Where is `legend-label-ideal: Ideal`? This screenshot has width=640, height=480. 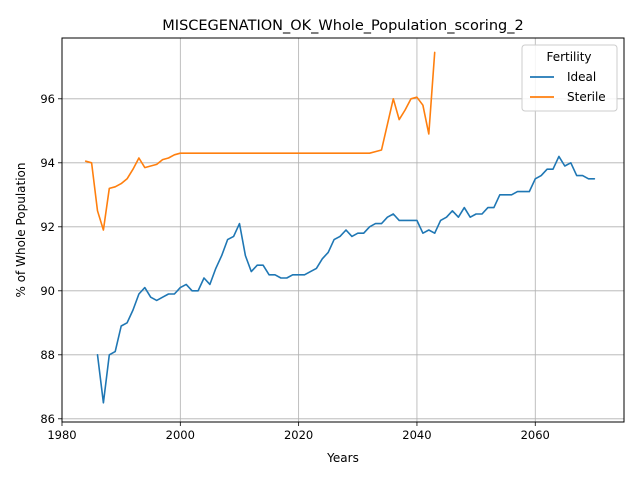 legend-label-ideal: Ideal is located at coordinates (581, 77).